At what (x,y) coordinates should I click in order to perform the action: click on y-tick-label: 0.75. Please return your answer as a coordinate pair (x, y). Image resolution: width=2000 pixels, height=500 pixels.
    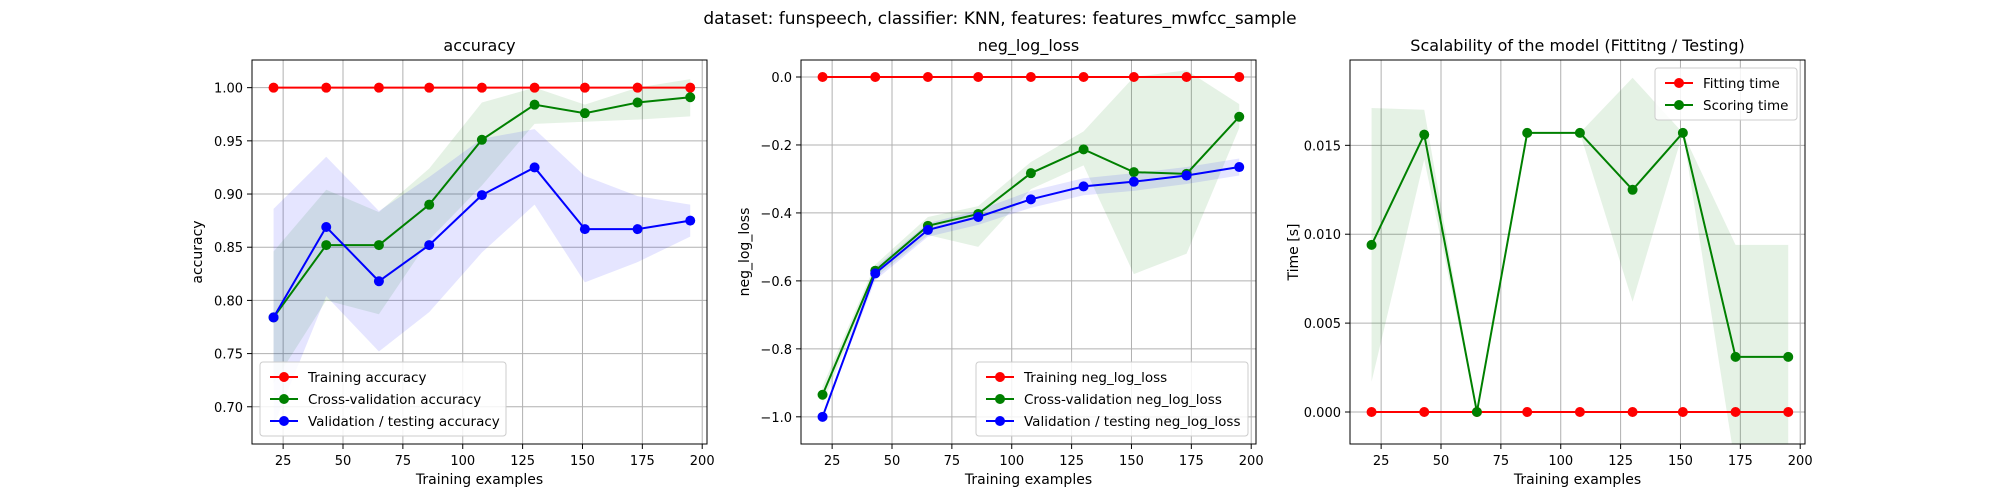
    Looking at the image, I should click on (228, 355).